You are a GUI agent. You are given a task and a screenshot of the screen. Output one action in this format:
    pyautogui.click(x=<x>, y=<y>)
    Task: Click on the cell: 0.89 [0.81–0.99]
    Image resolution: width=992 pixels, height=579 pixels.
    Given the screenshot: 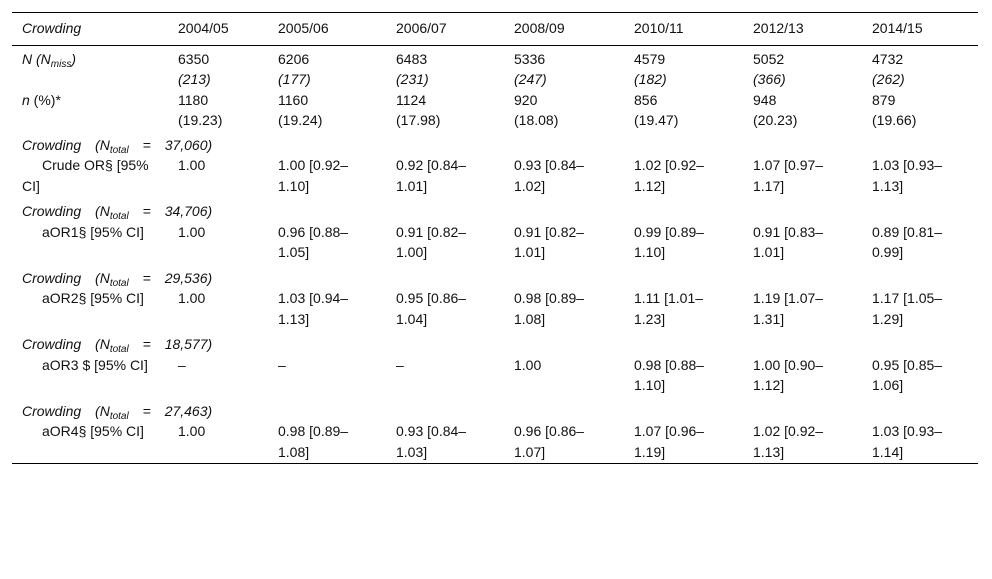 What is the action you would take?
    pyautogui.click(x=907, y=242)
    